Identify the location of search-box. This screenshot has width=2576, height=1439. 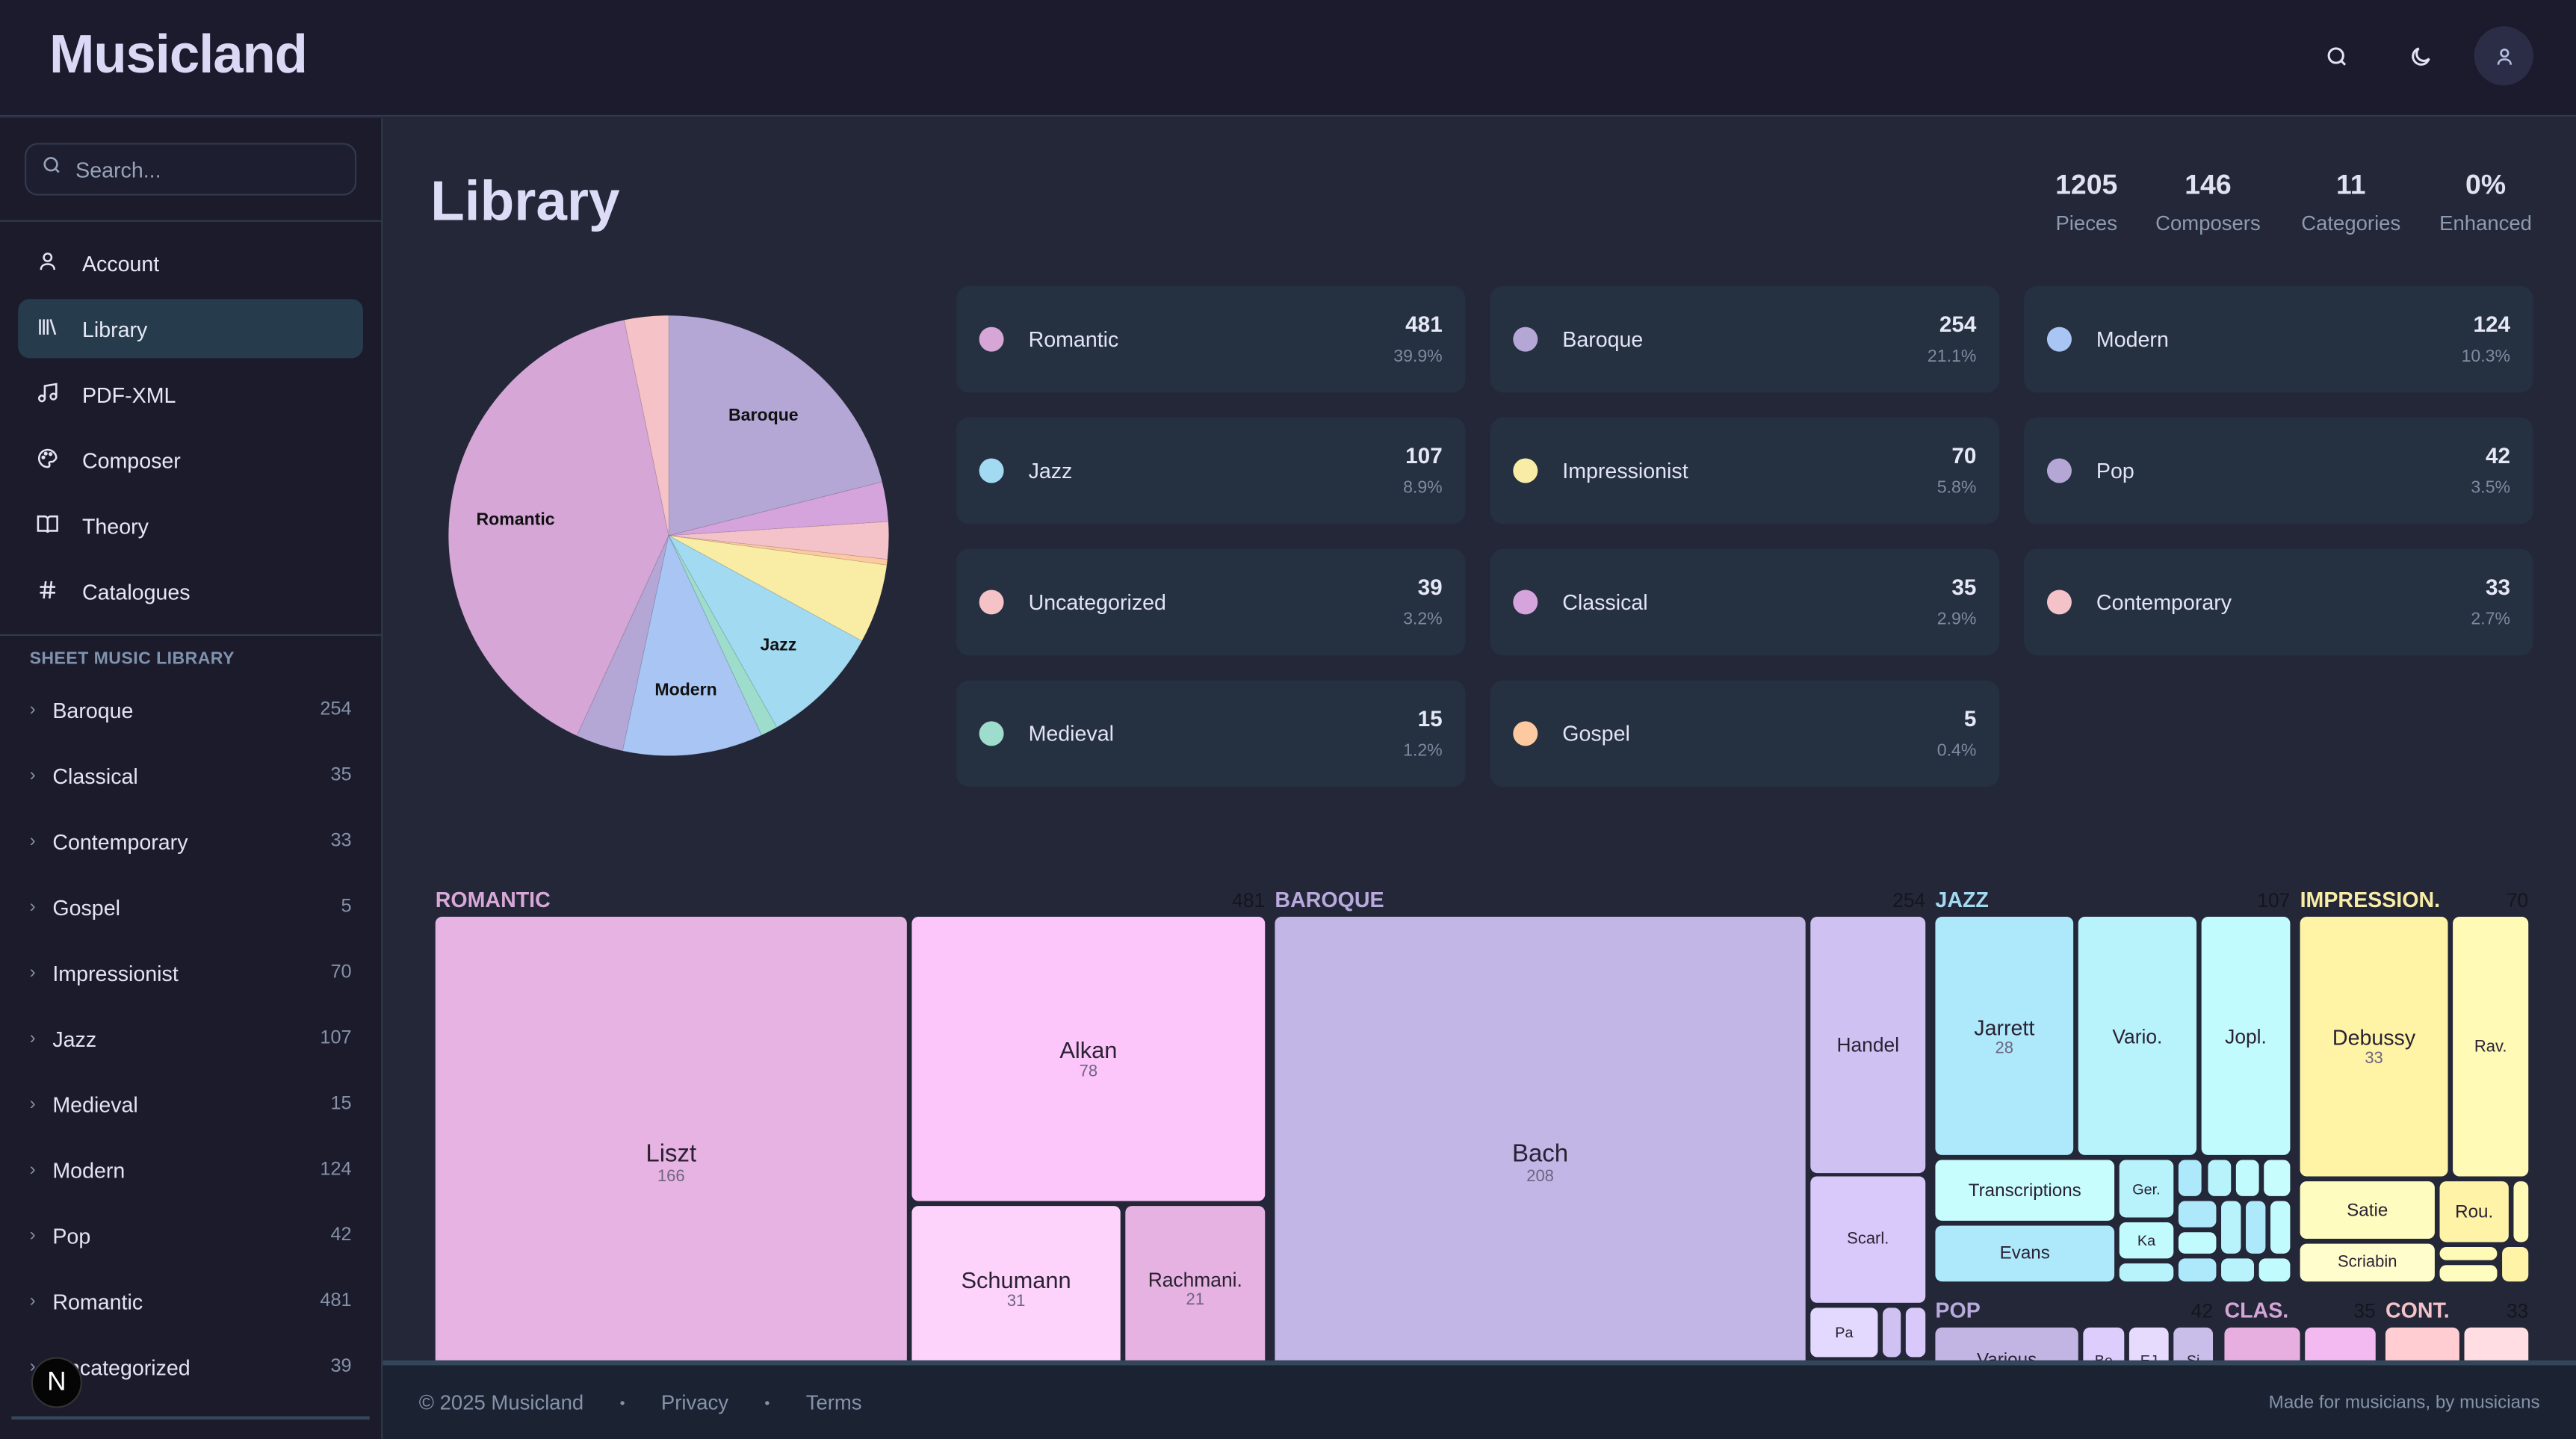
(190, 169).